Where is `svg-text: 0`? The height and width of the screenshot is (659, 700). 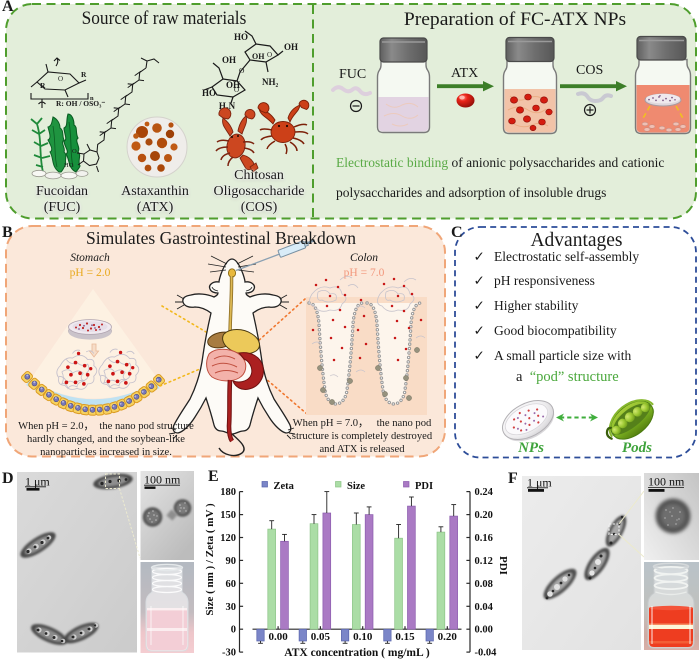
svg-text: 0 is located at coordinates (233, 630).